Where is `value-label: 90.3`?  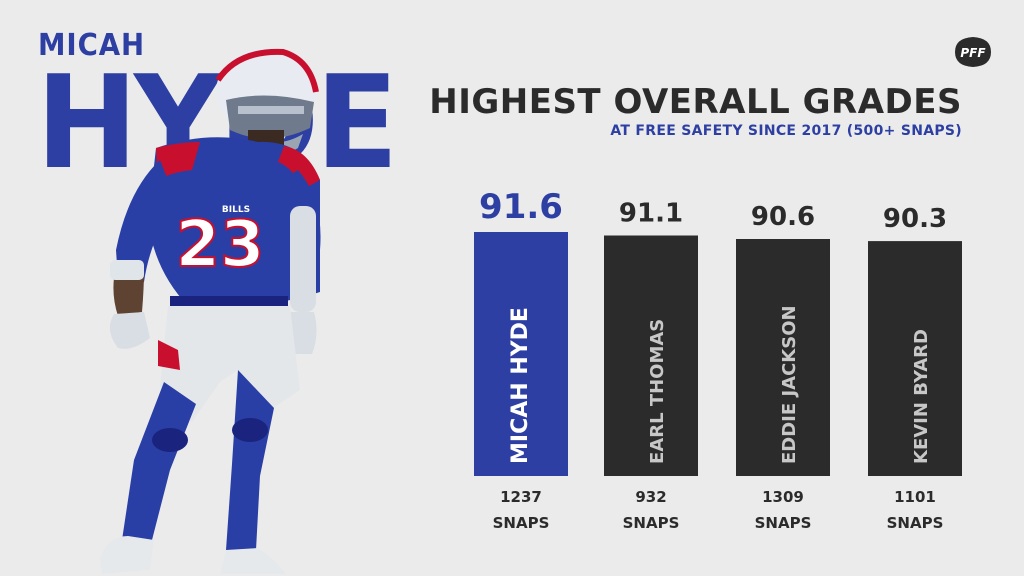 value-label: 90.3 is located at coordinates (915, 219).